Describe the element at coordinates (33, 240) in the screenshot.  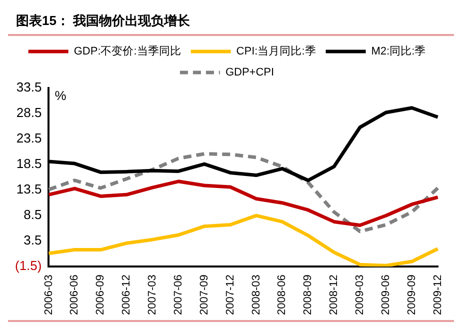
I see `y-tick-label: 3.5` at that location.